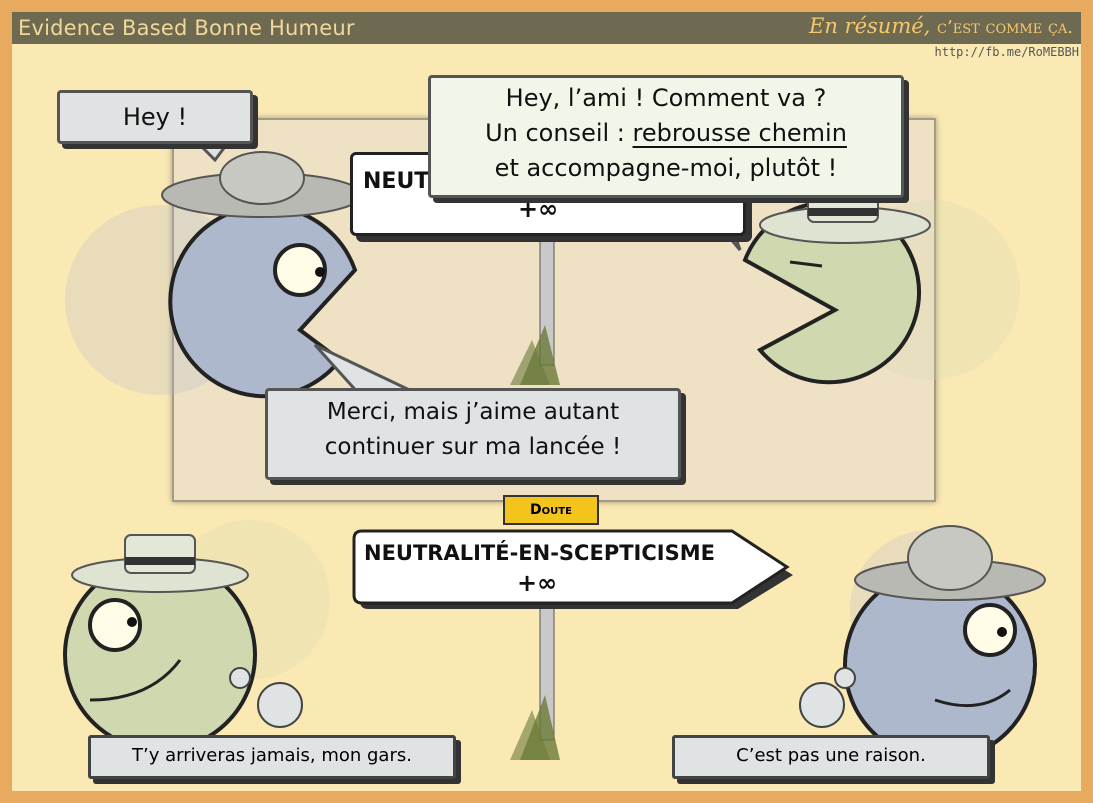  I want to click on caption-right: C’est pas une raison., so click(831, 757).